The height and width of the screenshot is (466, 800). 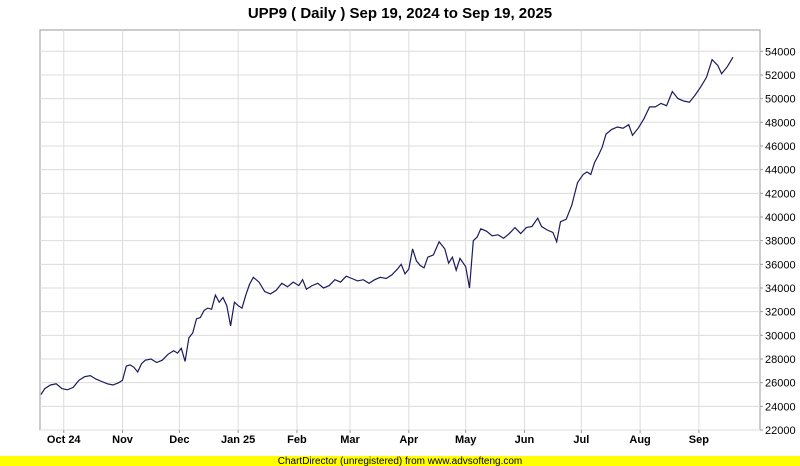 I want to click on x-tick-label: Sep, so click(x=699, y=440).